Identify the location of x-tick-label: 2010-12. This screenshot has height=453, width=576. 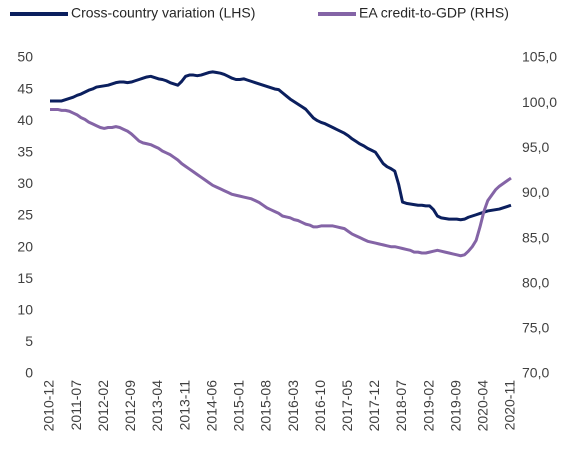
(49, 406).